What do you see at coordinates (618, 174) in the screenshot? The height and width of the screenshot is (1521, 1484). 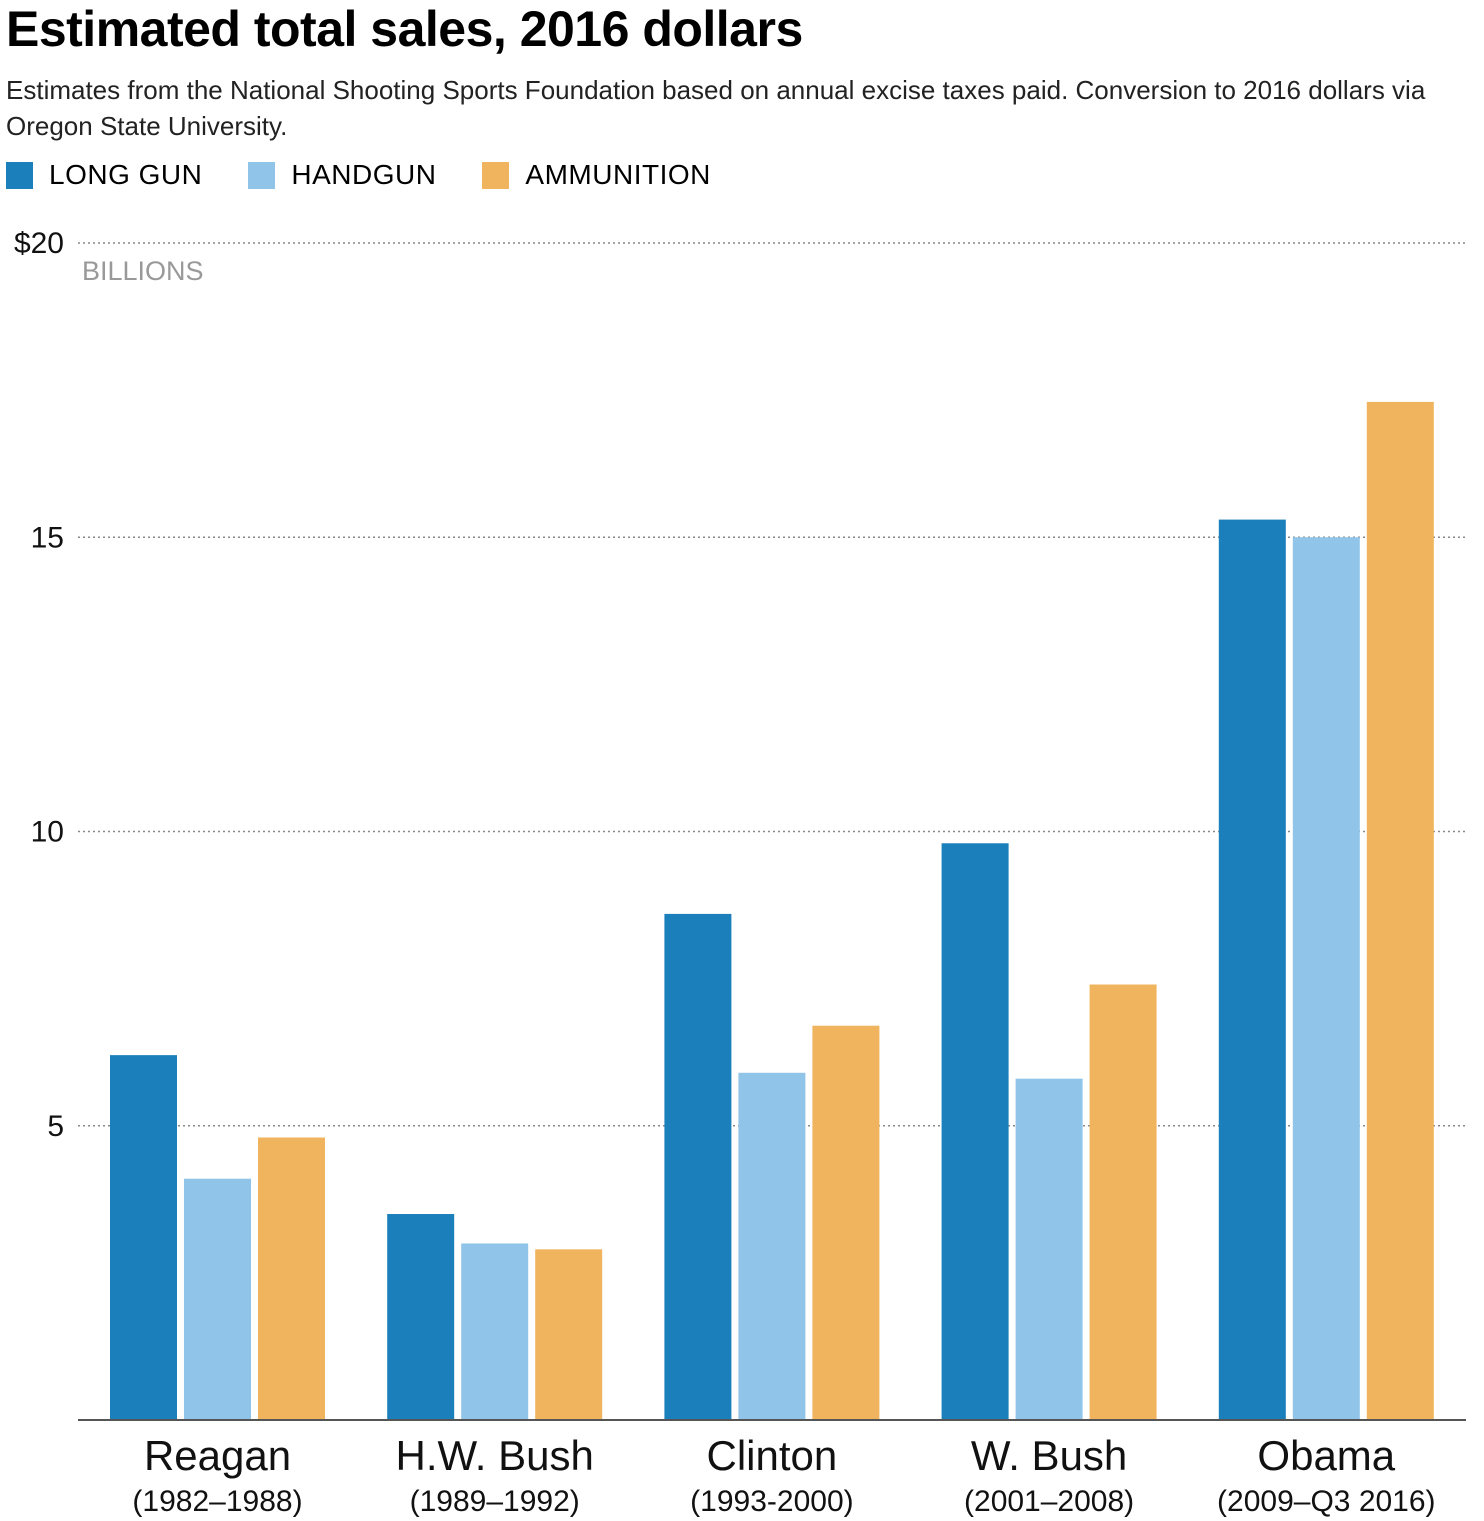 I see `legend-label-ammunition: AMMUNITION` at bounding box center [618, 174].